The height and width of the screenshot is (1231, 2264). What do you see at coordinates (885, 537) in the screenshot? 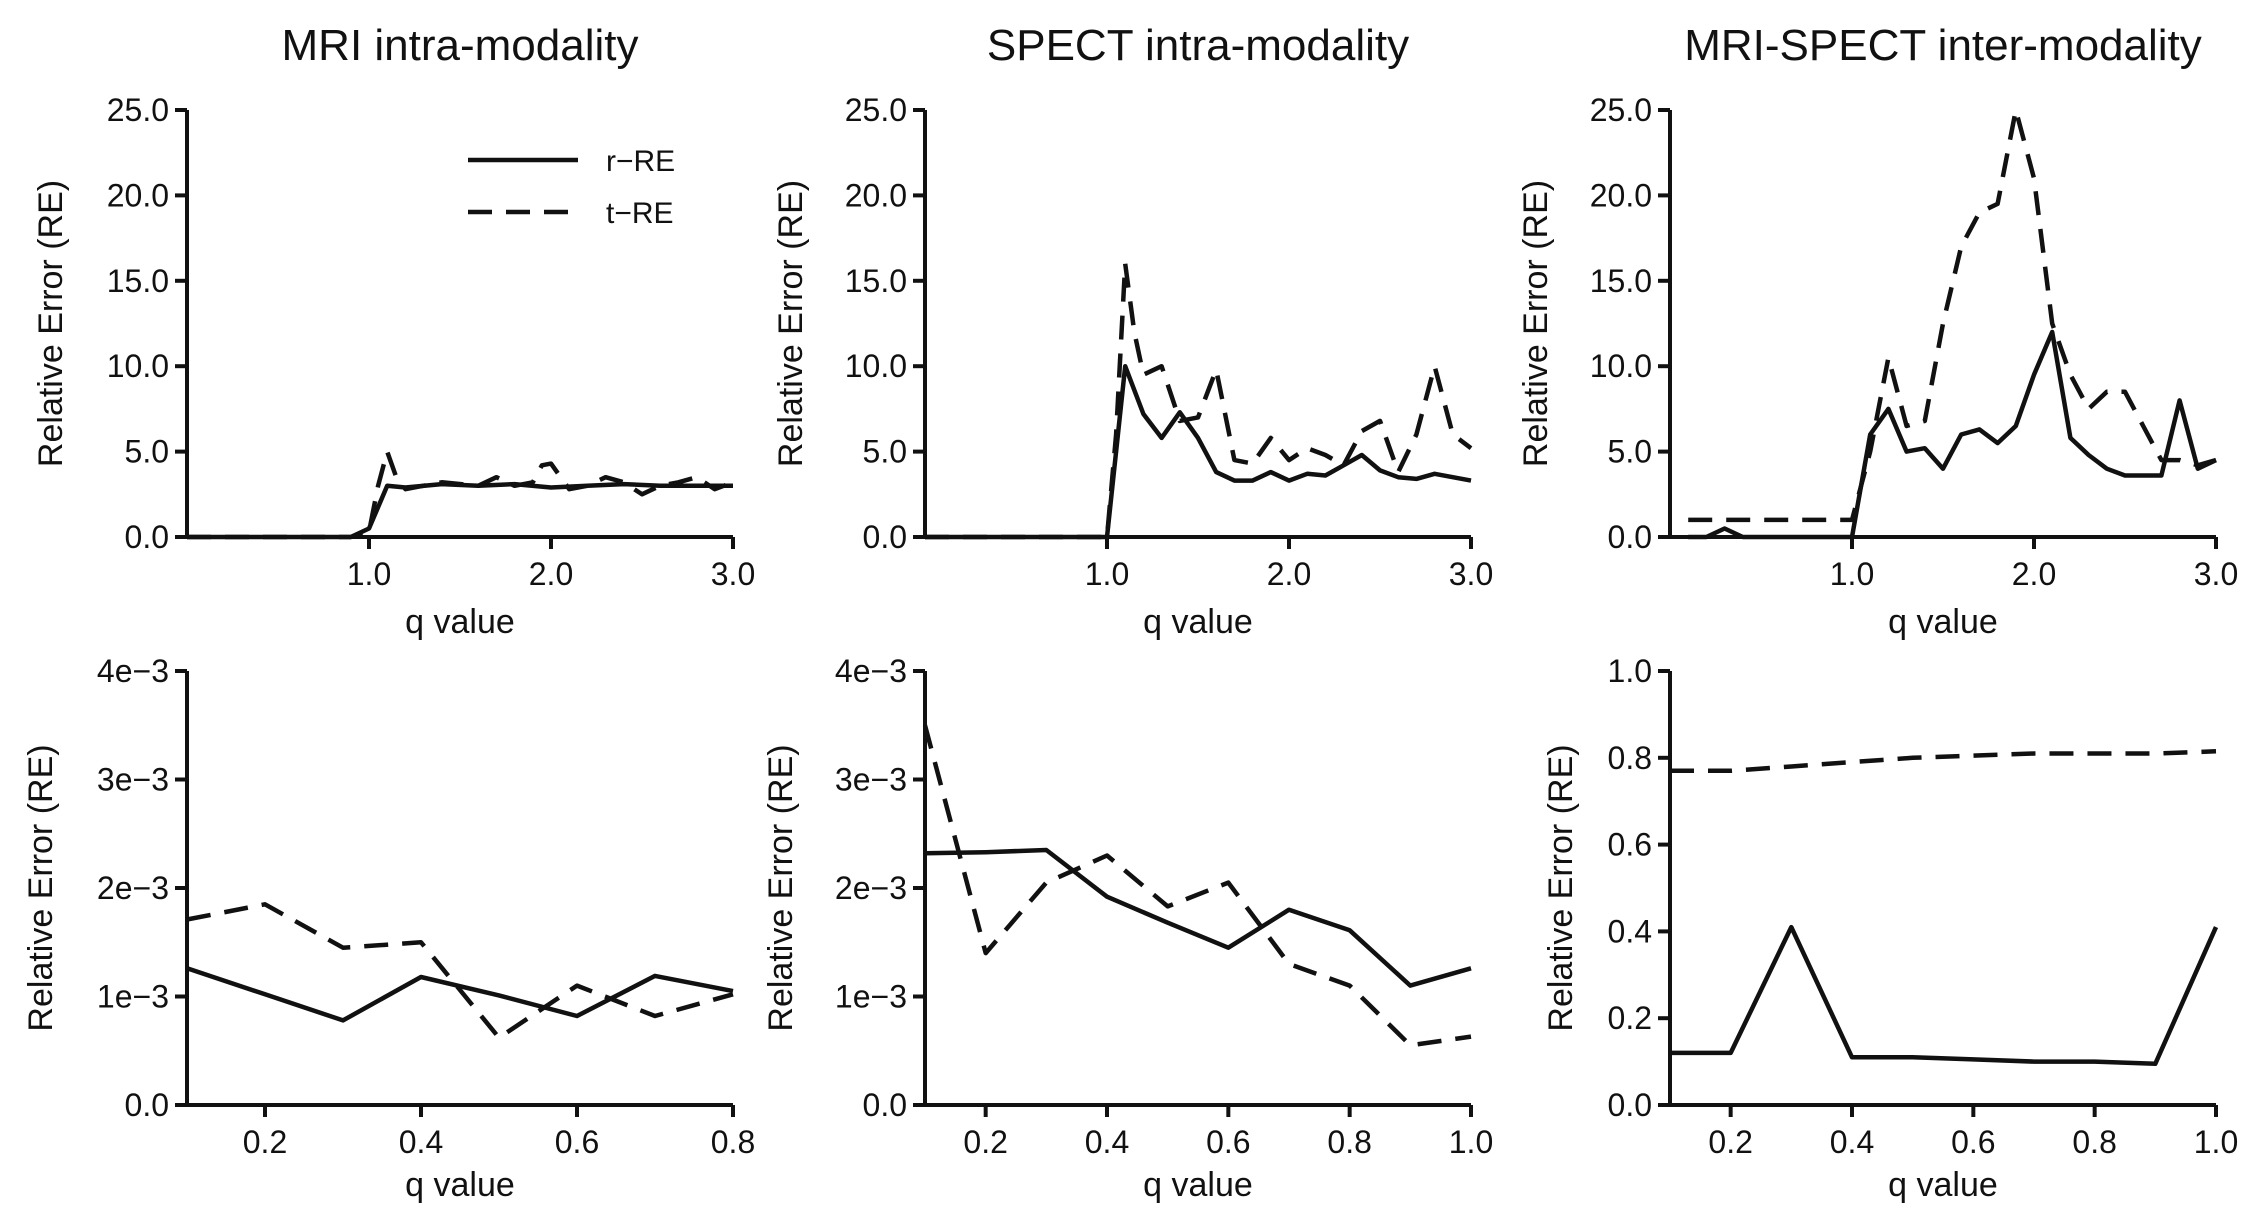
I see `chart-1-y-tick-label: 0.0` at bounding box center [885, 537].